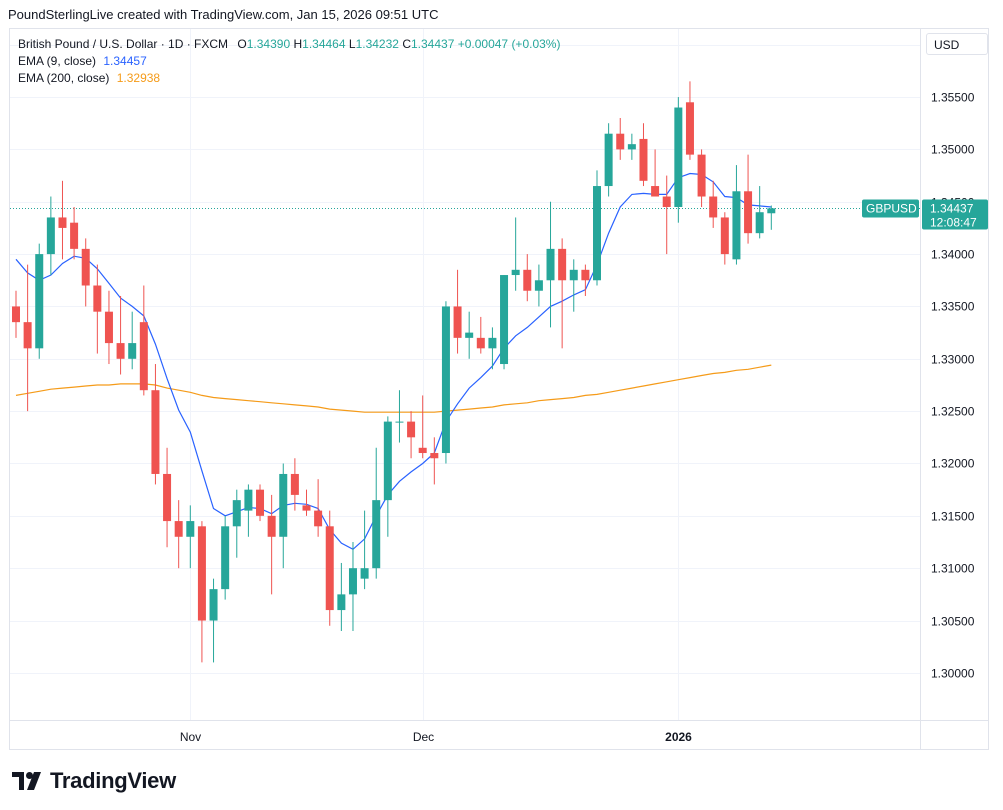 This screenshot has width=1003, height=810. What do you see at coordinates (138, 78) in the screenshot?
I see `ema200-value: 1.32938` at bounding box center [138, 78].